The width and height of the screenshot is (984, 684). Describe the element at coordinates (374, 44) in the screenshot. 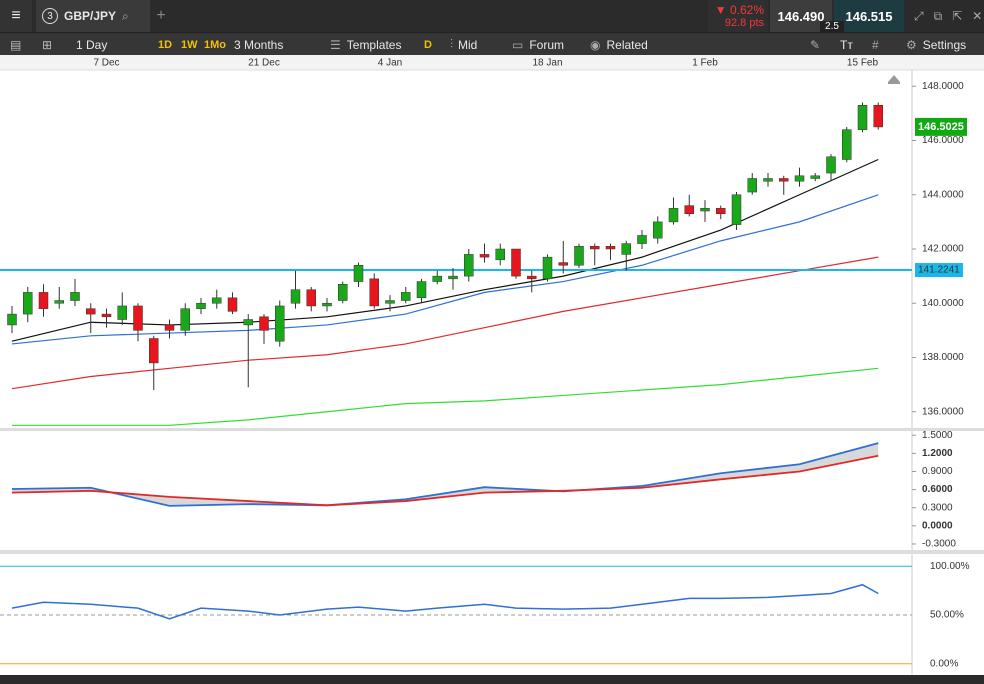

I see `templates-label: Templates` at that location.